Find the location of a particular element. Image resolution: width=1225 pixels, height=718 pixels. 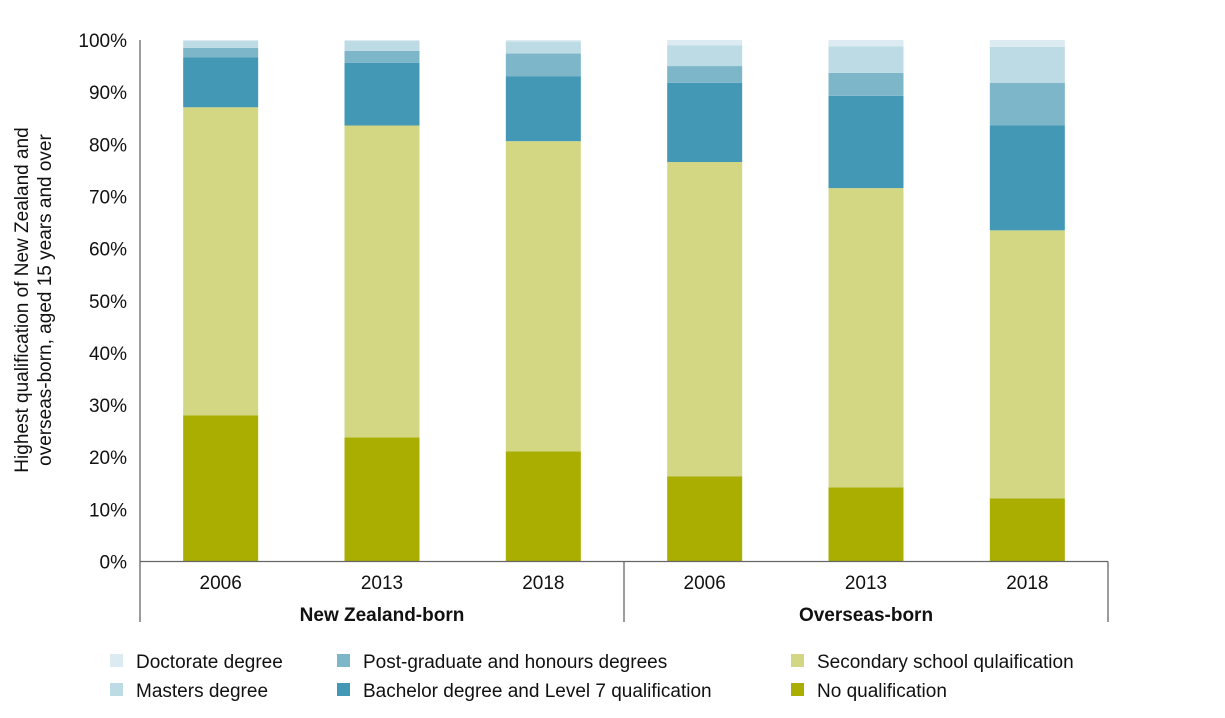

y-tick-label: 90% is located at coordinates (108, 93).